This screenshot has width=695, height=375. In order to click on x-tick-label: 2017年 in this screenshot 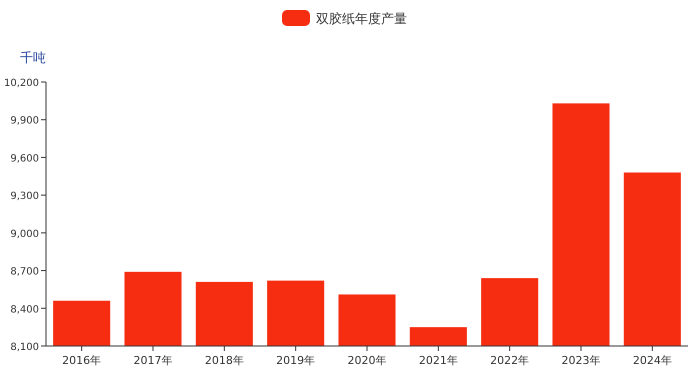, I will do `click(153, 360)`.